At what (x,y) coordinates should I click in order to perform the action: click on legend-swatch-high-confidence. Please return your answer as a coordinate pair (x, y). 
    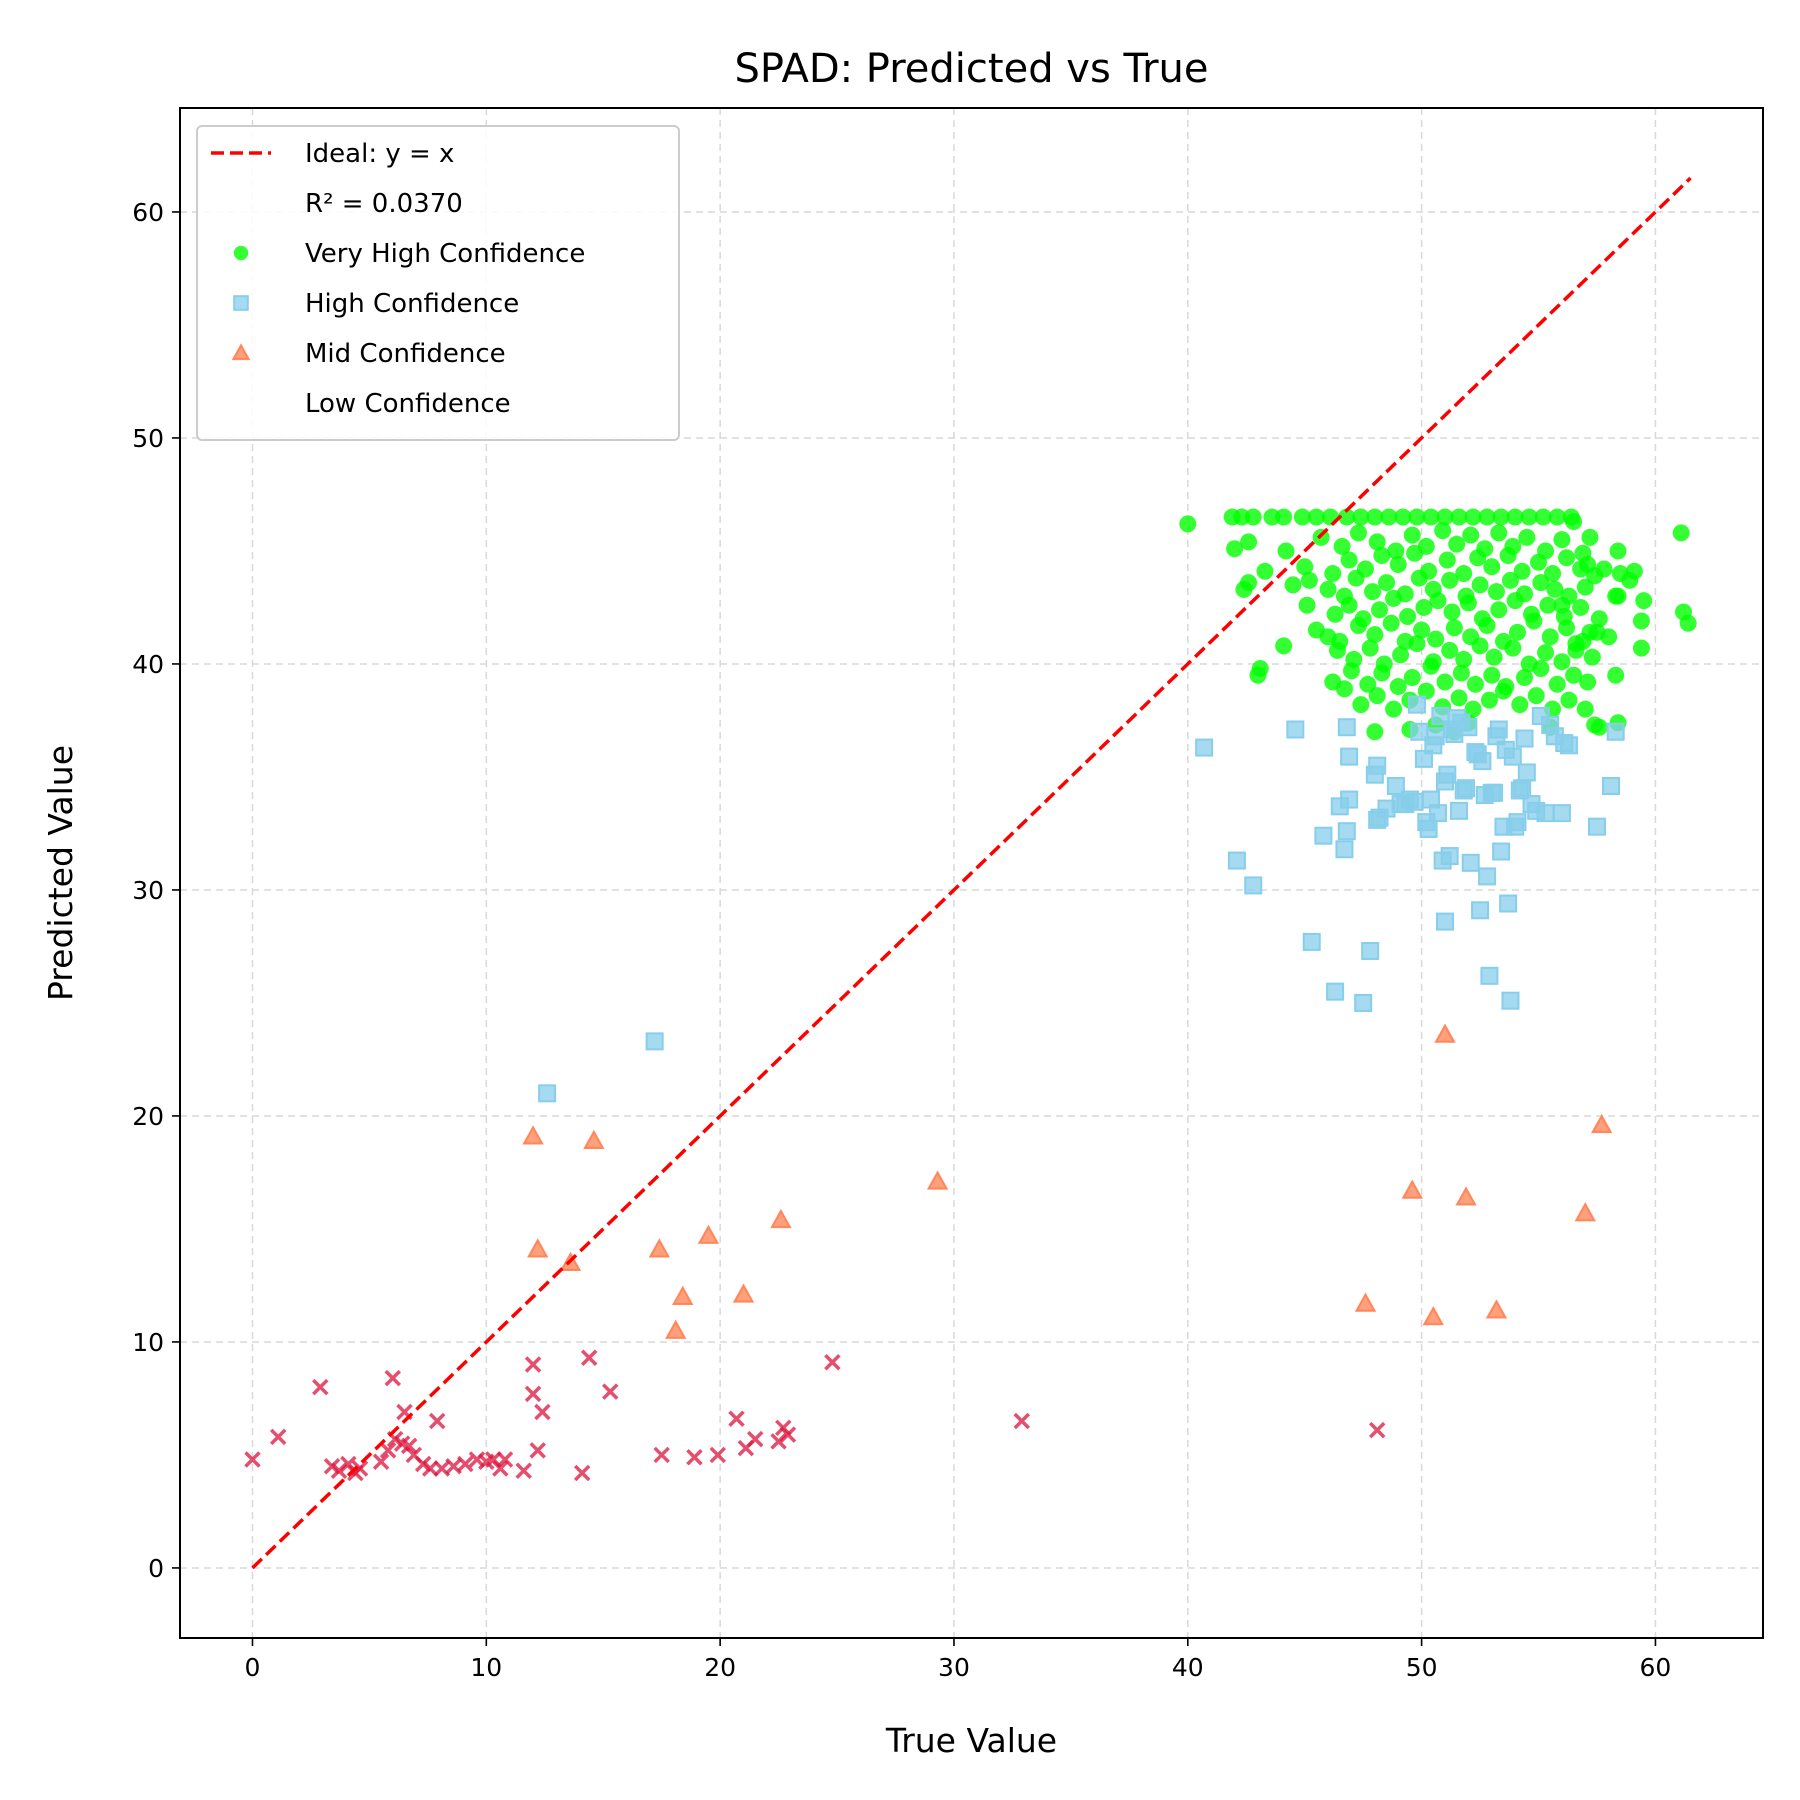
    Looking at the image, I should click on (241, 303).